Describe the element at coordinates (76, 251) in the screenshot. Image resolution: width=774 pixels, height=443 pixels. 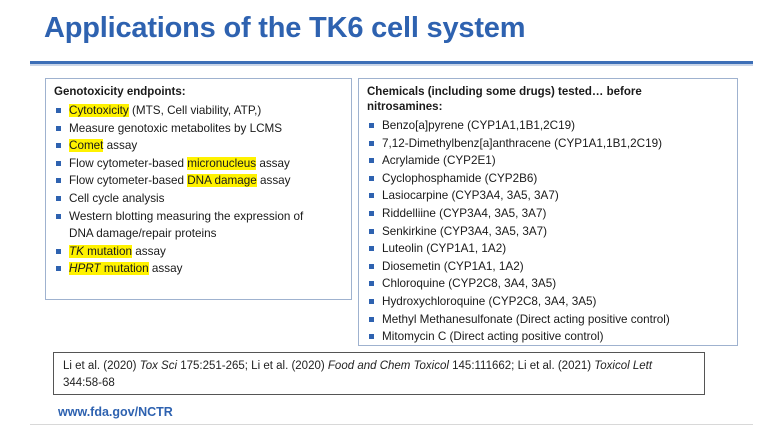
I see `highlighted-gene-name: TK` at that location.